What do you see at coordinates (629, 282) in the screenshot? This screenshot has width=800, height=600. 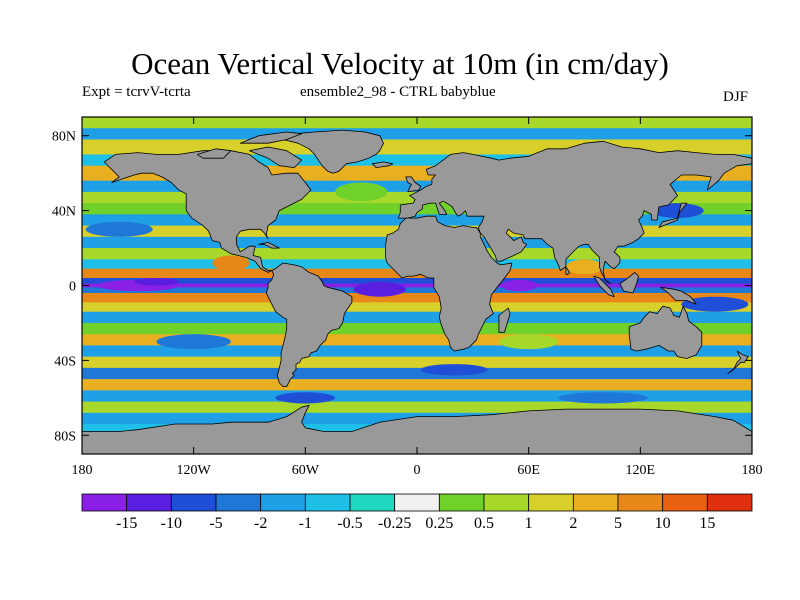 I see `borneo-landmass` at bounding box center [629, 282].